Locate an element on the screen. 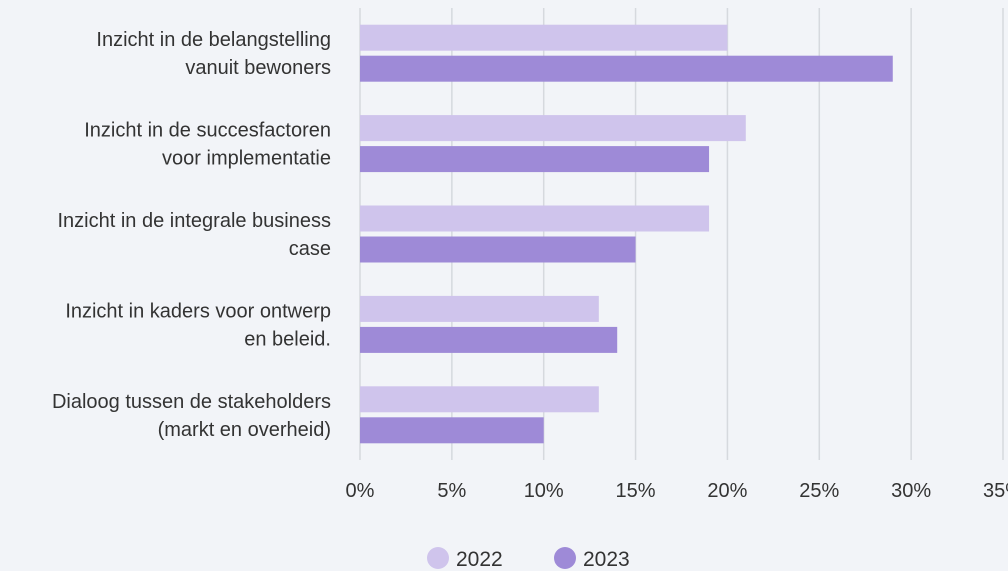 The image size is (1008, 571). x-tick-label: 25% is located at coordinates (819, 491).